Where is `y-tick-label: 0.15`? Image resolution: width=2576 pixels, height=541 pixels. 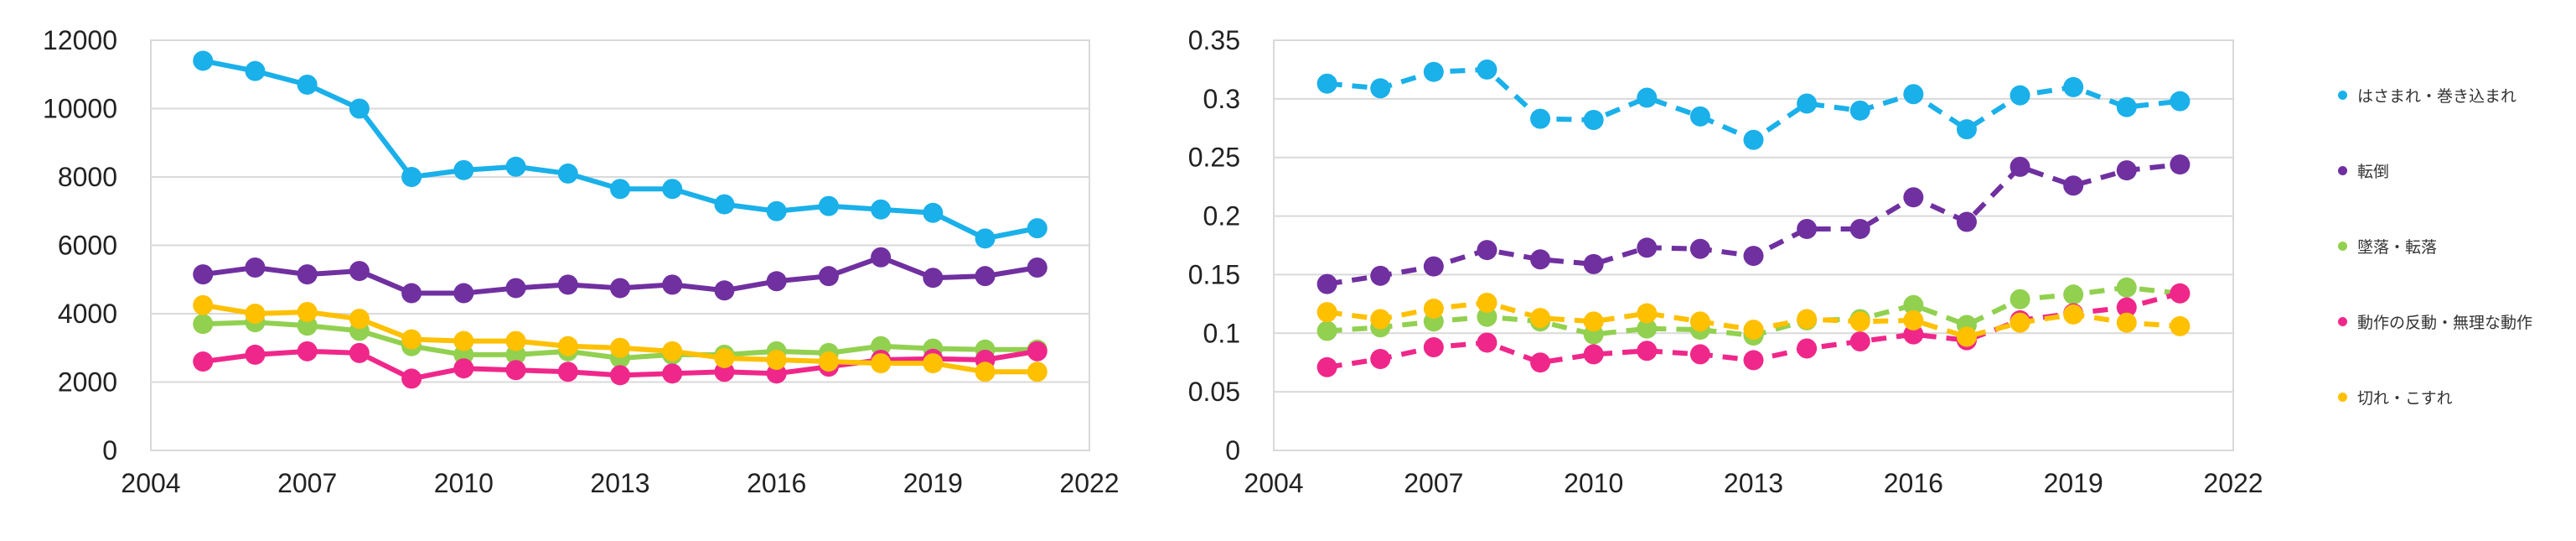 y-tick-label: 0.15 is located at coordinates (1214, 274).